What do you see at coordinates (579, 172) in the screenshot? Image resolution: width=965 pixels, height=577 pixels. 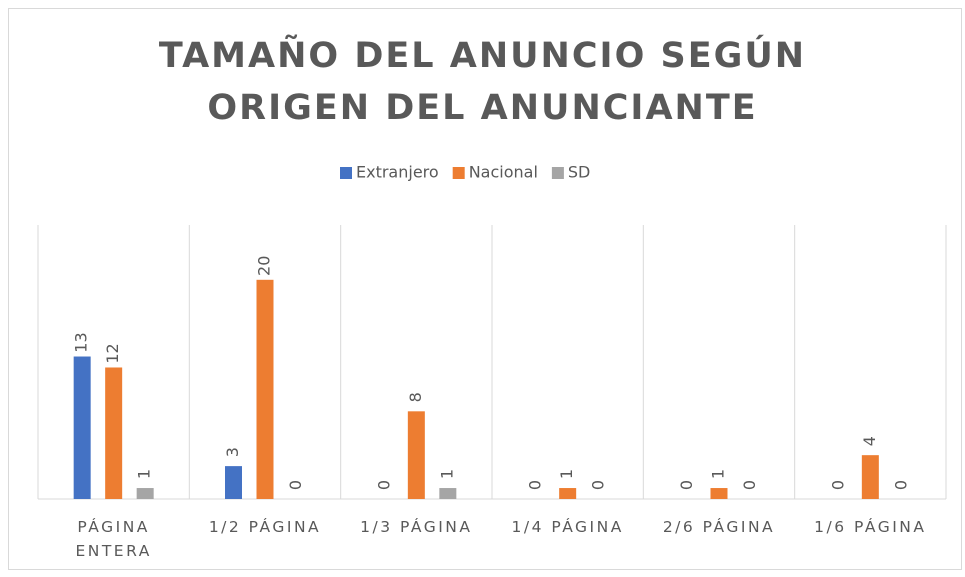 I see `legend-label: SD` at bounding box center [579, 172].